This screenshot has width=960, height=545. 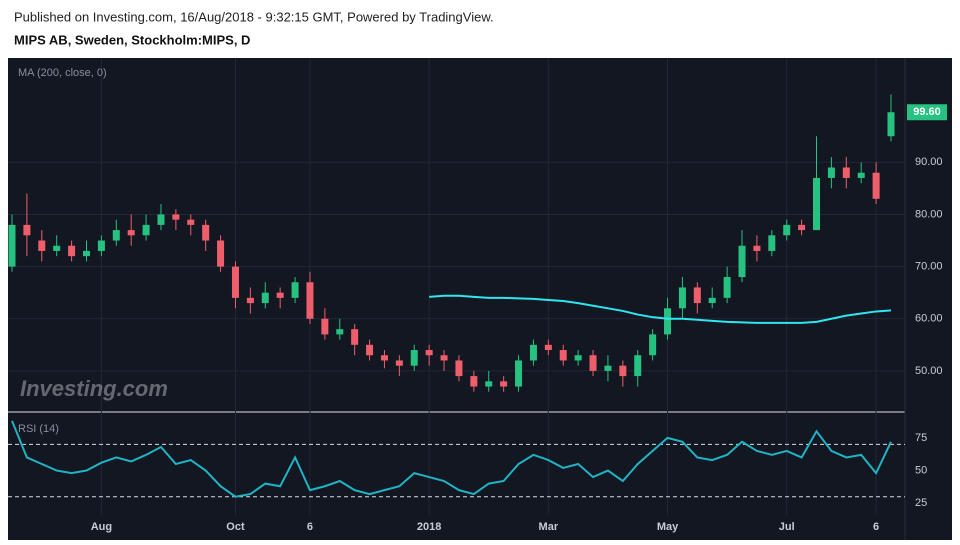 I want to click on x-tick-label: Oct, so click(x=235, y=527).